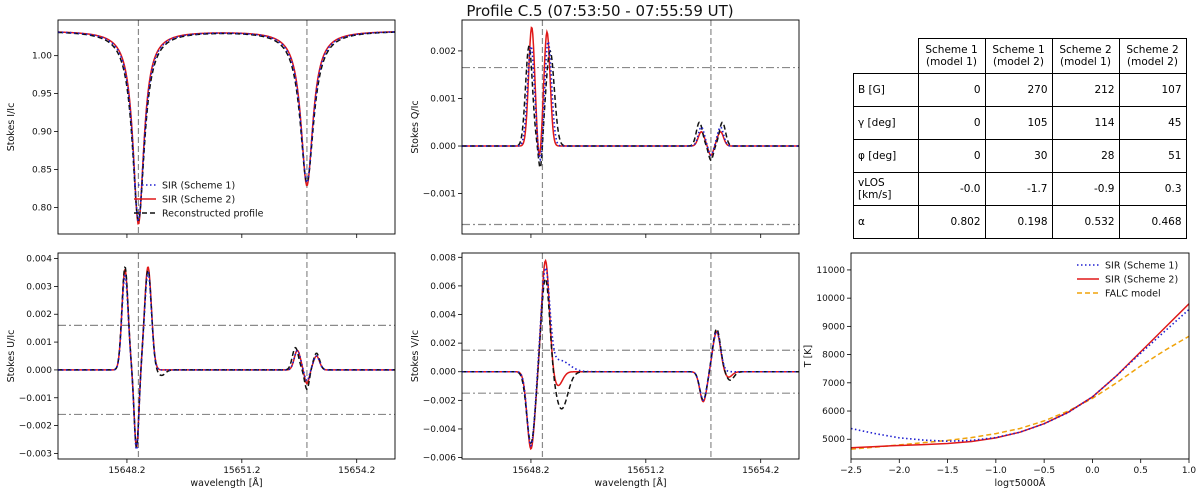 The image size is (1200, 492). I want to click on figure-title: Profile C.5 (07:53:50 - 07:55:59 UT), so click(600, 11).